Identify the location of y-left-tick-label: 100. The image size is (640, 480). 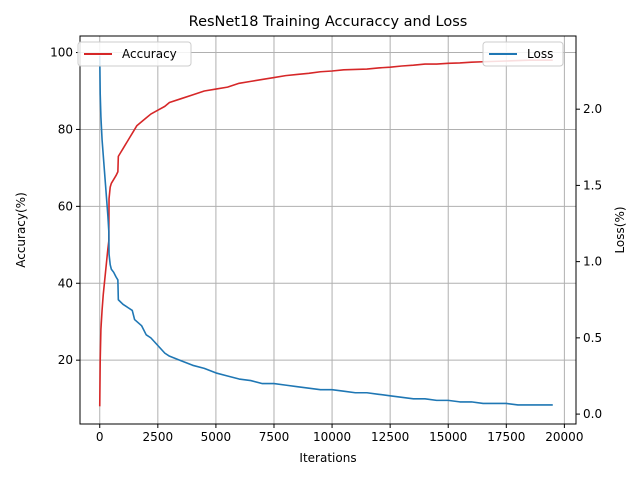
(61, 53).